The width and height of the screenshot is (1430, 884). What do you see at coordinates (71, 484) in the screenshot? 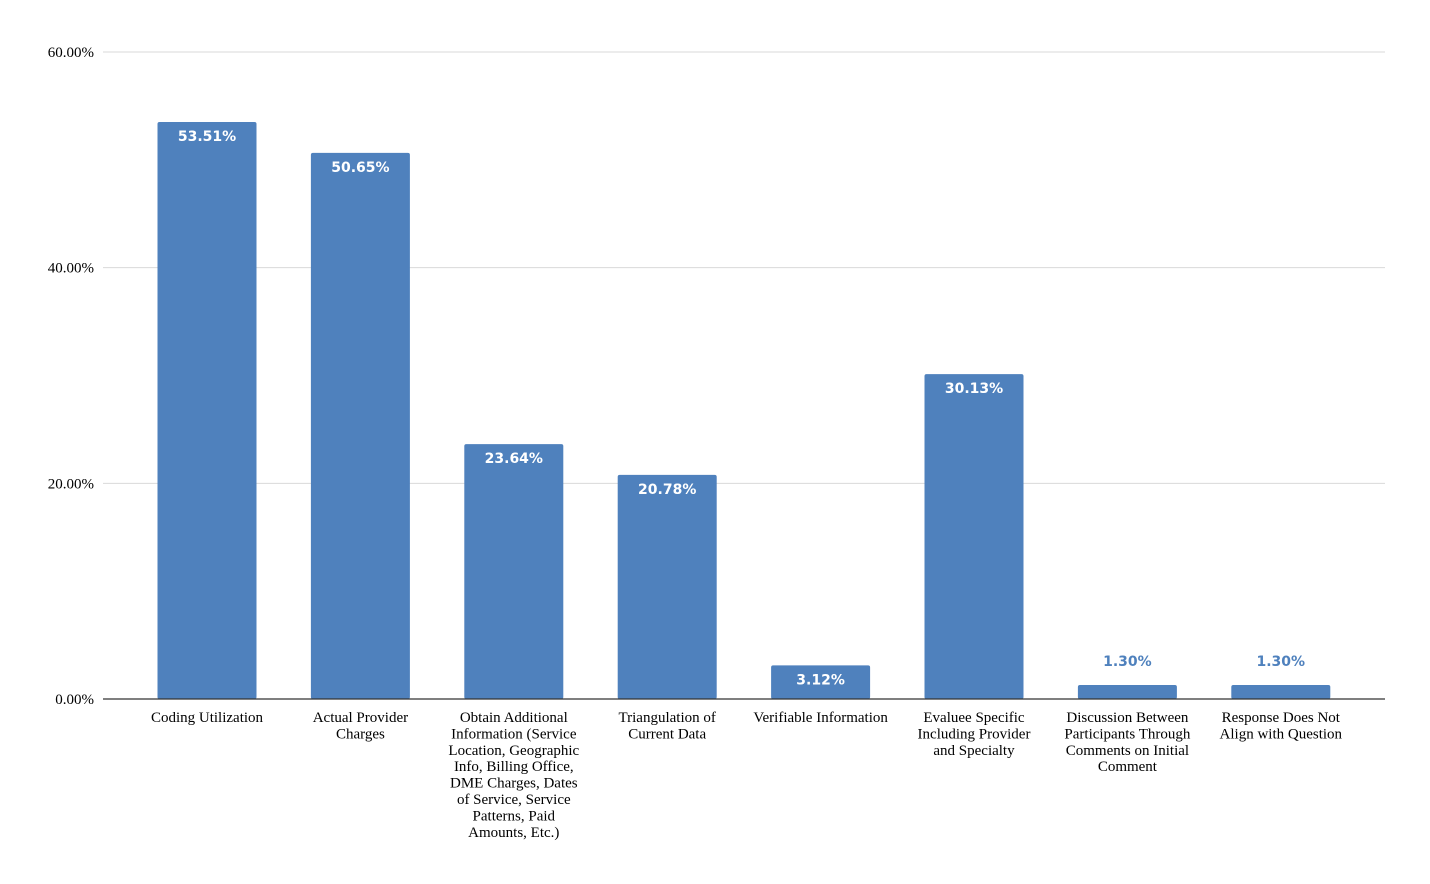
I see `y-tick-label: 20.00%` at bounding box center [71, 484].